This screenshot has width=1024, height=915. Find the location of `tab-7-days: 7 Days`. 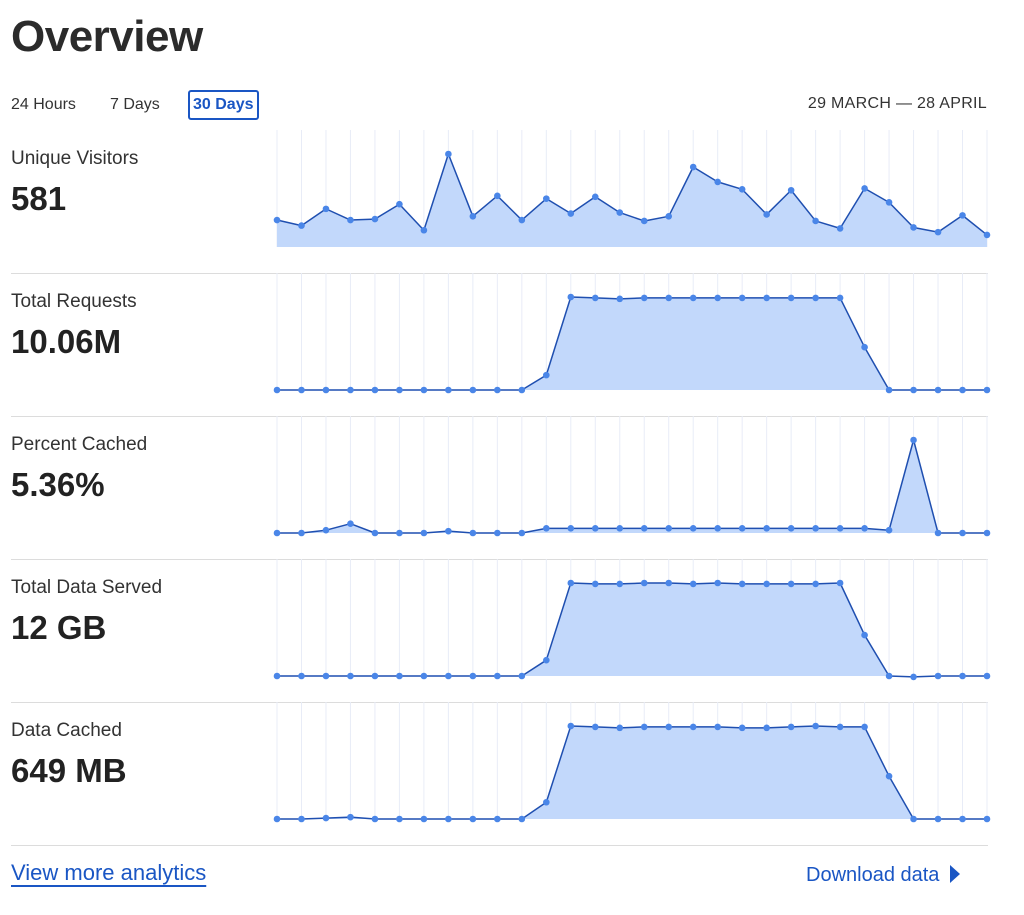

tab-7-days: 7 Days is located at coordinates (135, 104).